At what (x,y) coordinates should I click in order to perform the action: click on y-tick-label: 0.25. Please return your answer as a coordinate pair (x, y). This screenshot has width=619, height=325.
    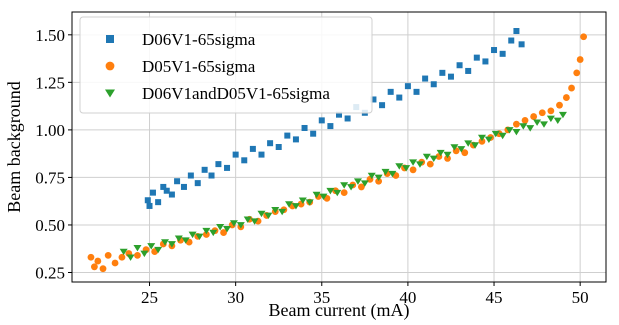
    Looking at the image, I should click on (50, 272).